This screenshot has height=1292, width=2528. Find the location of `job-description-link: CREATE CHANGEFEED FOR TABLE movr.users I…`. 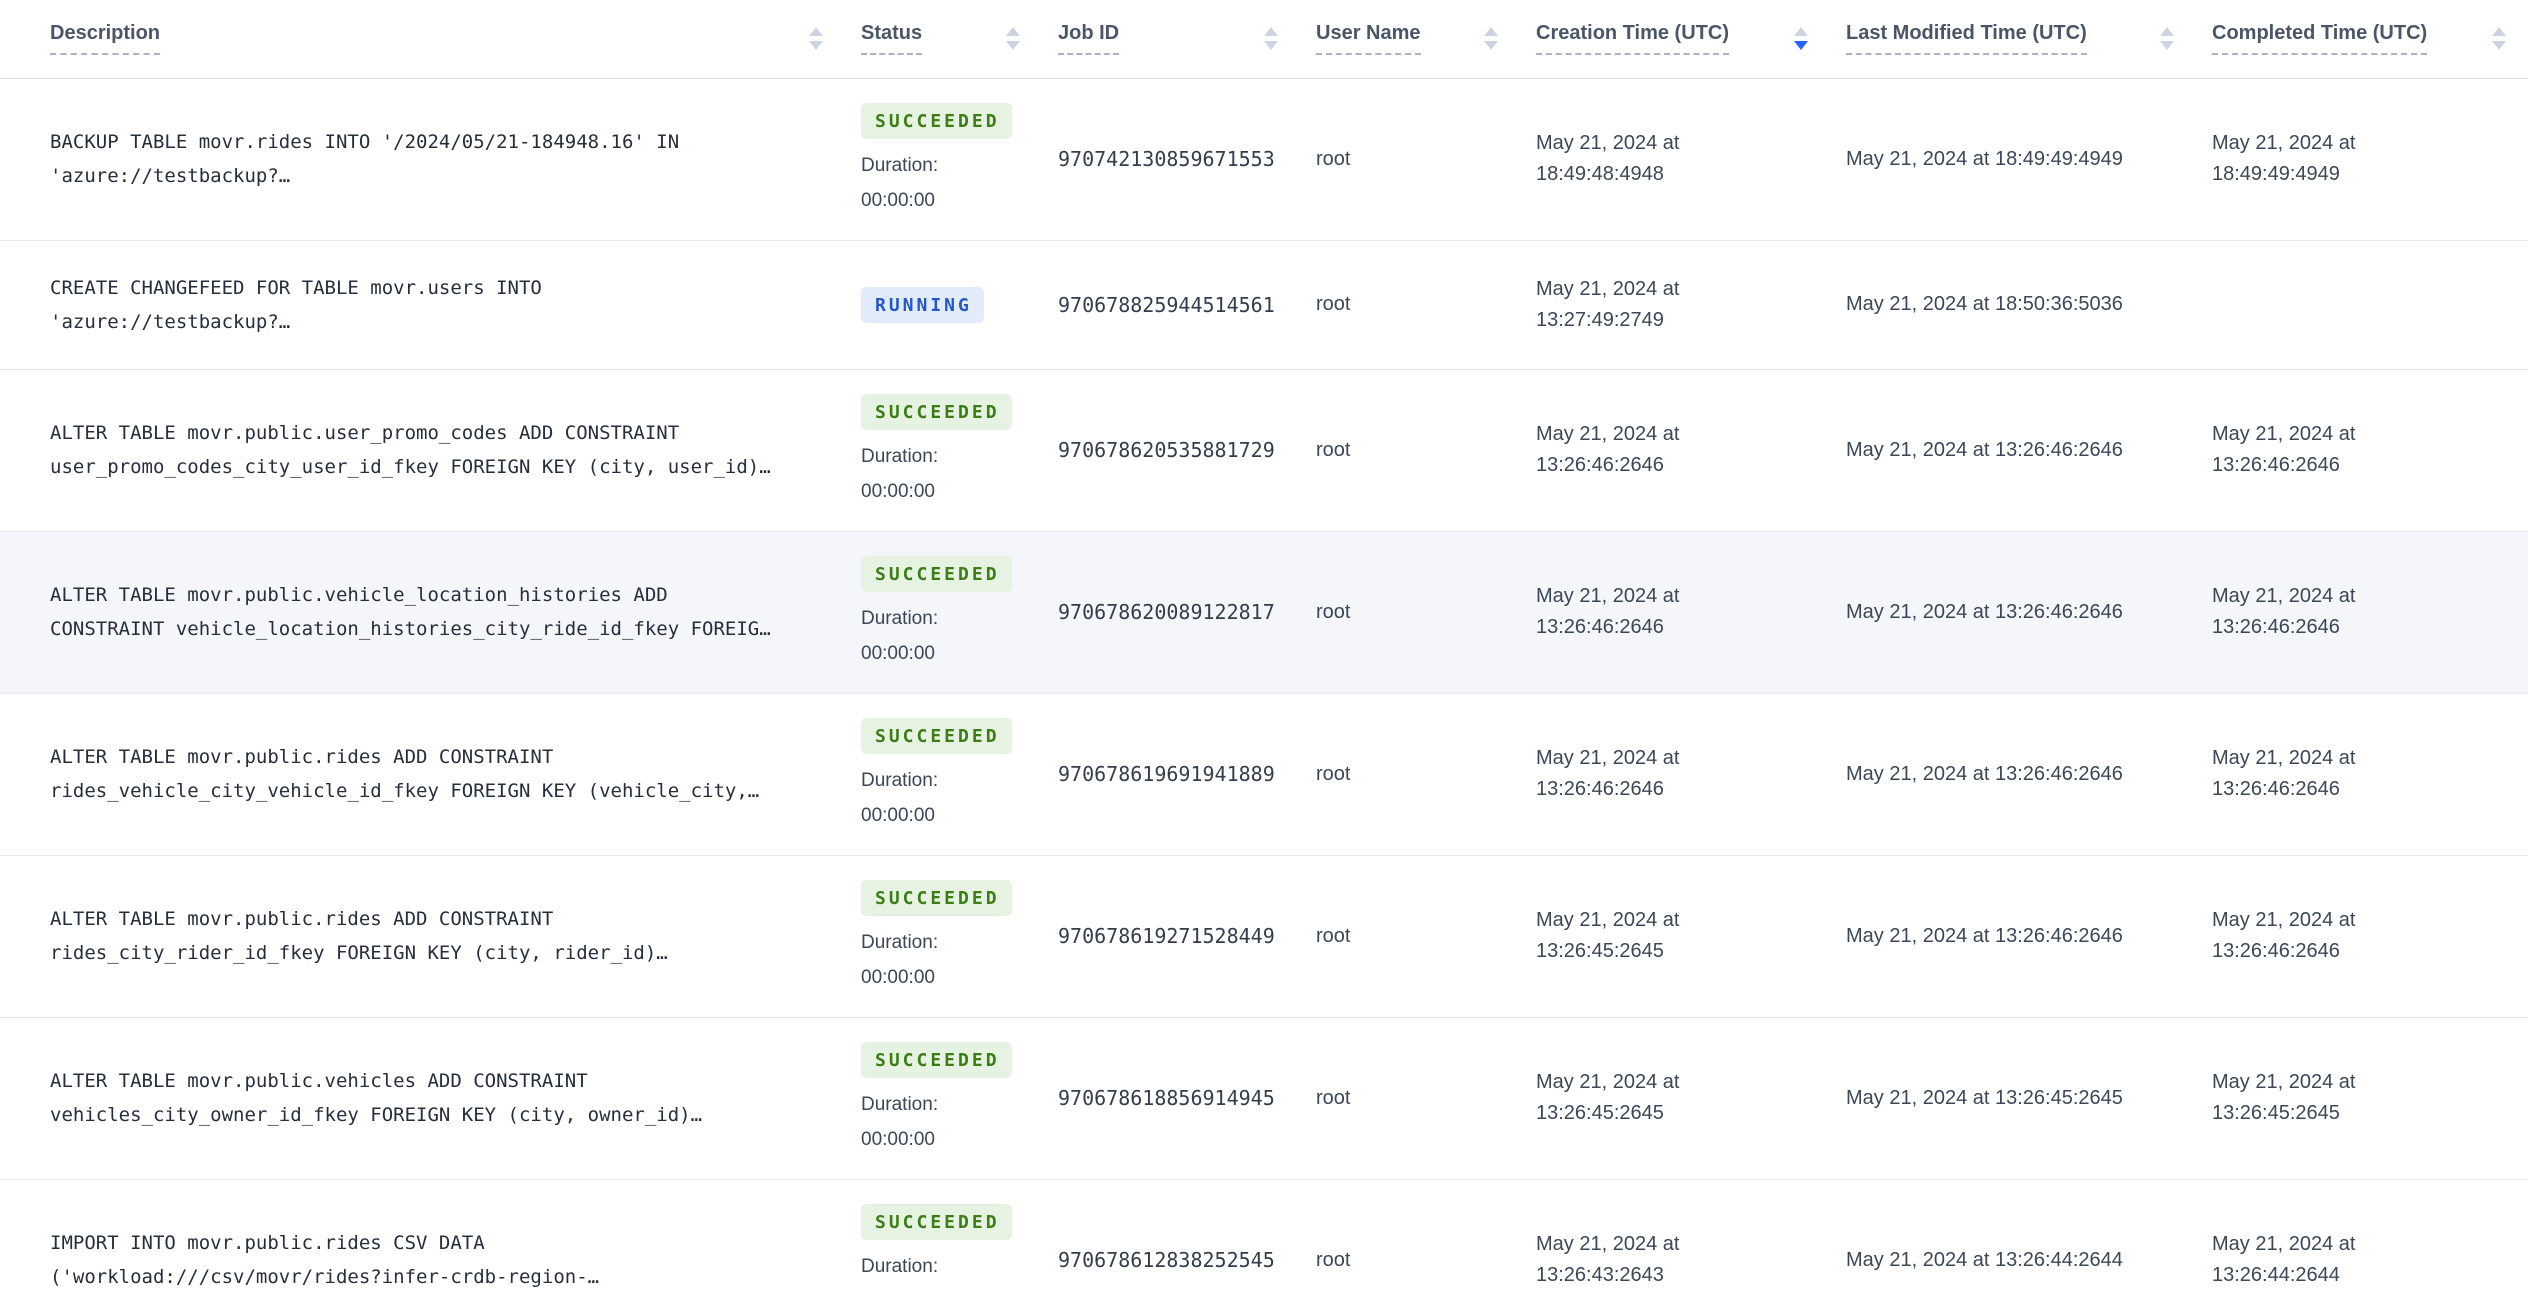

job-description-link: CREATE CHANGEFEED FOR TABLE movr.users I… is located at coordinates (296, 304).